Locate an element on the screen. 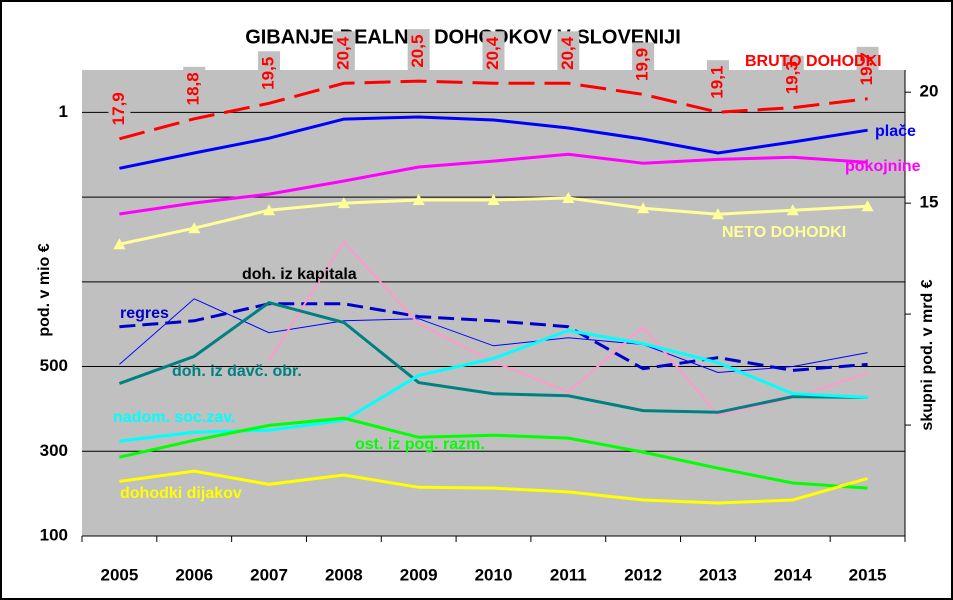 Image resolution: width=953 pixels, height=600 pixels. value-label: 19,3 is located at coordinates (791, 77).